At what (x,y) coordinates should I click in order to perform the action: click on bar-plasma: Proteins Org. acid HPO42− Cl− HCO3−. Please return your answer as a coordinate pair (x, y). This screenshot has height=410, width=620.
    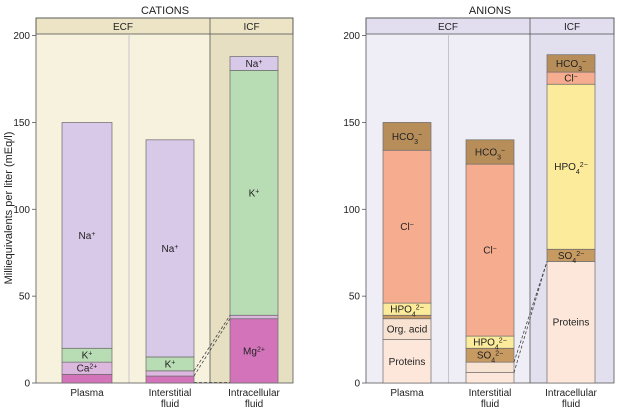
    Looking at the image, I should click on (407, 253).